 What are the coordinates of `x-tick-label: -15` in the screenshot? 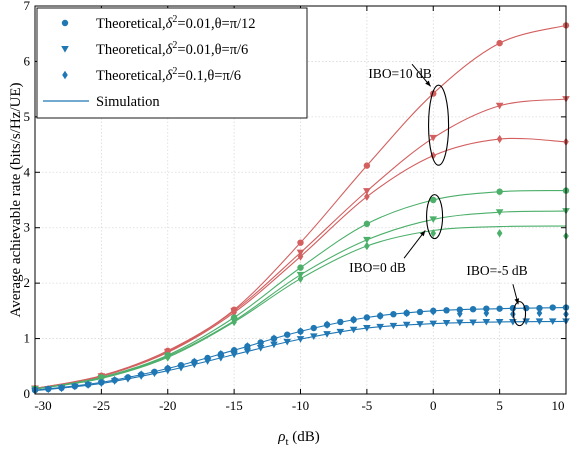 It's located at (233, 405).